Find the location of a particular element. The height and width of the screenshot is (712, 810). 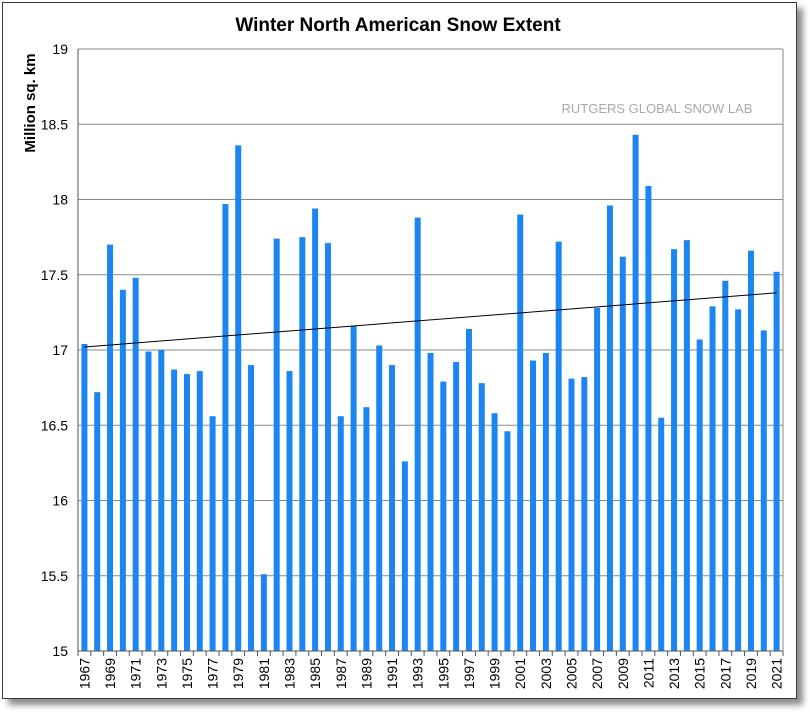

x-tick-label: 1981 is located at coordinates (264, 673).